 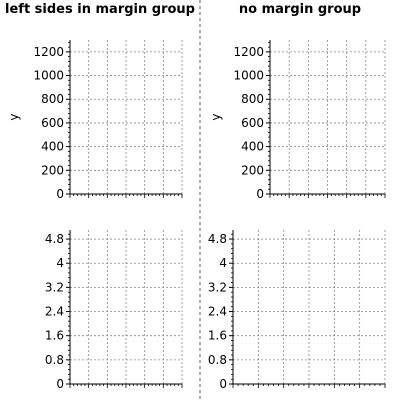 What do you see at coordinates (300, 9) in the screenshot?
I see `right-column-header: no margin group` at bounding box center [300, 9].